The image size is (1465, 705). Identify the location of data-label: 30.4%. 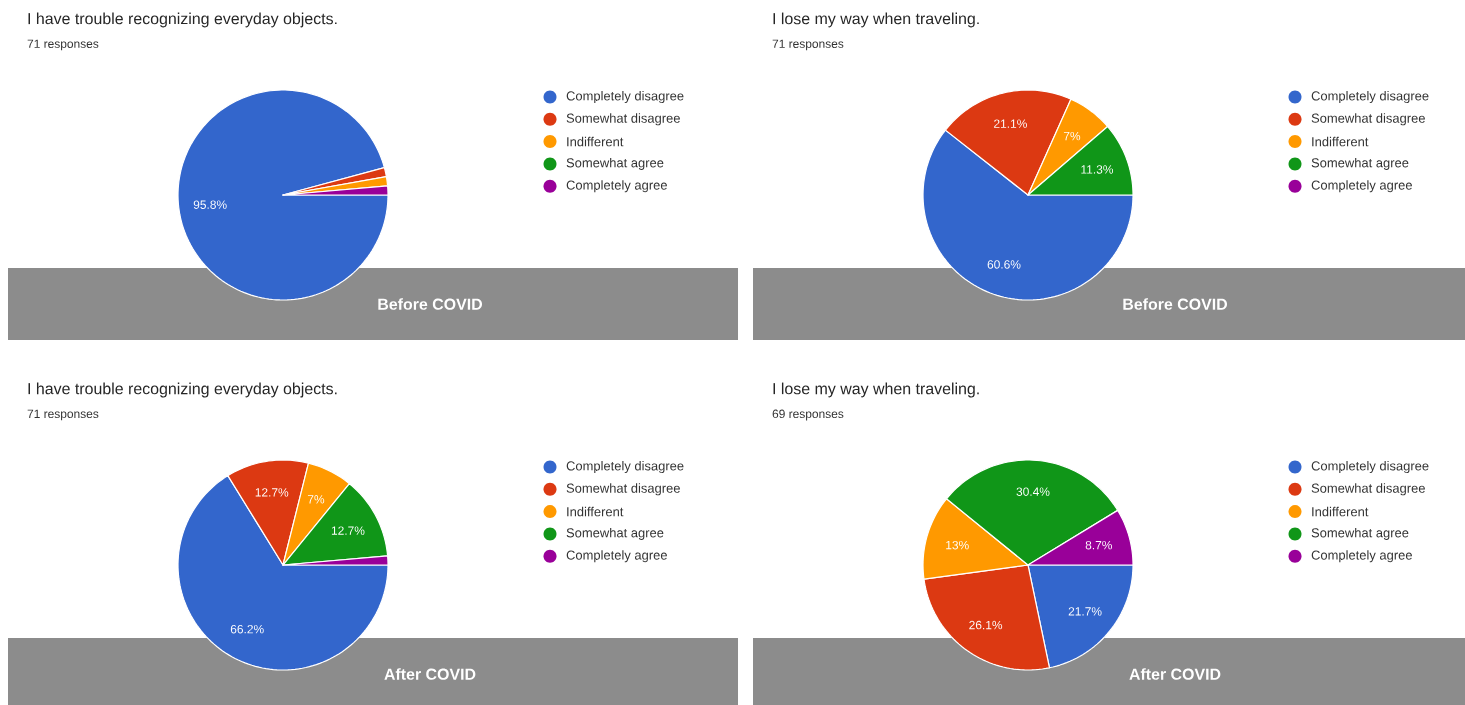
(1033, 491).